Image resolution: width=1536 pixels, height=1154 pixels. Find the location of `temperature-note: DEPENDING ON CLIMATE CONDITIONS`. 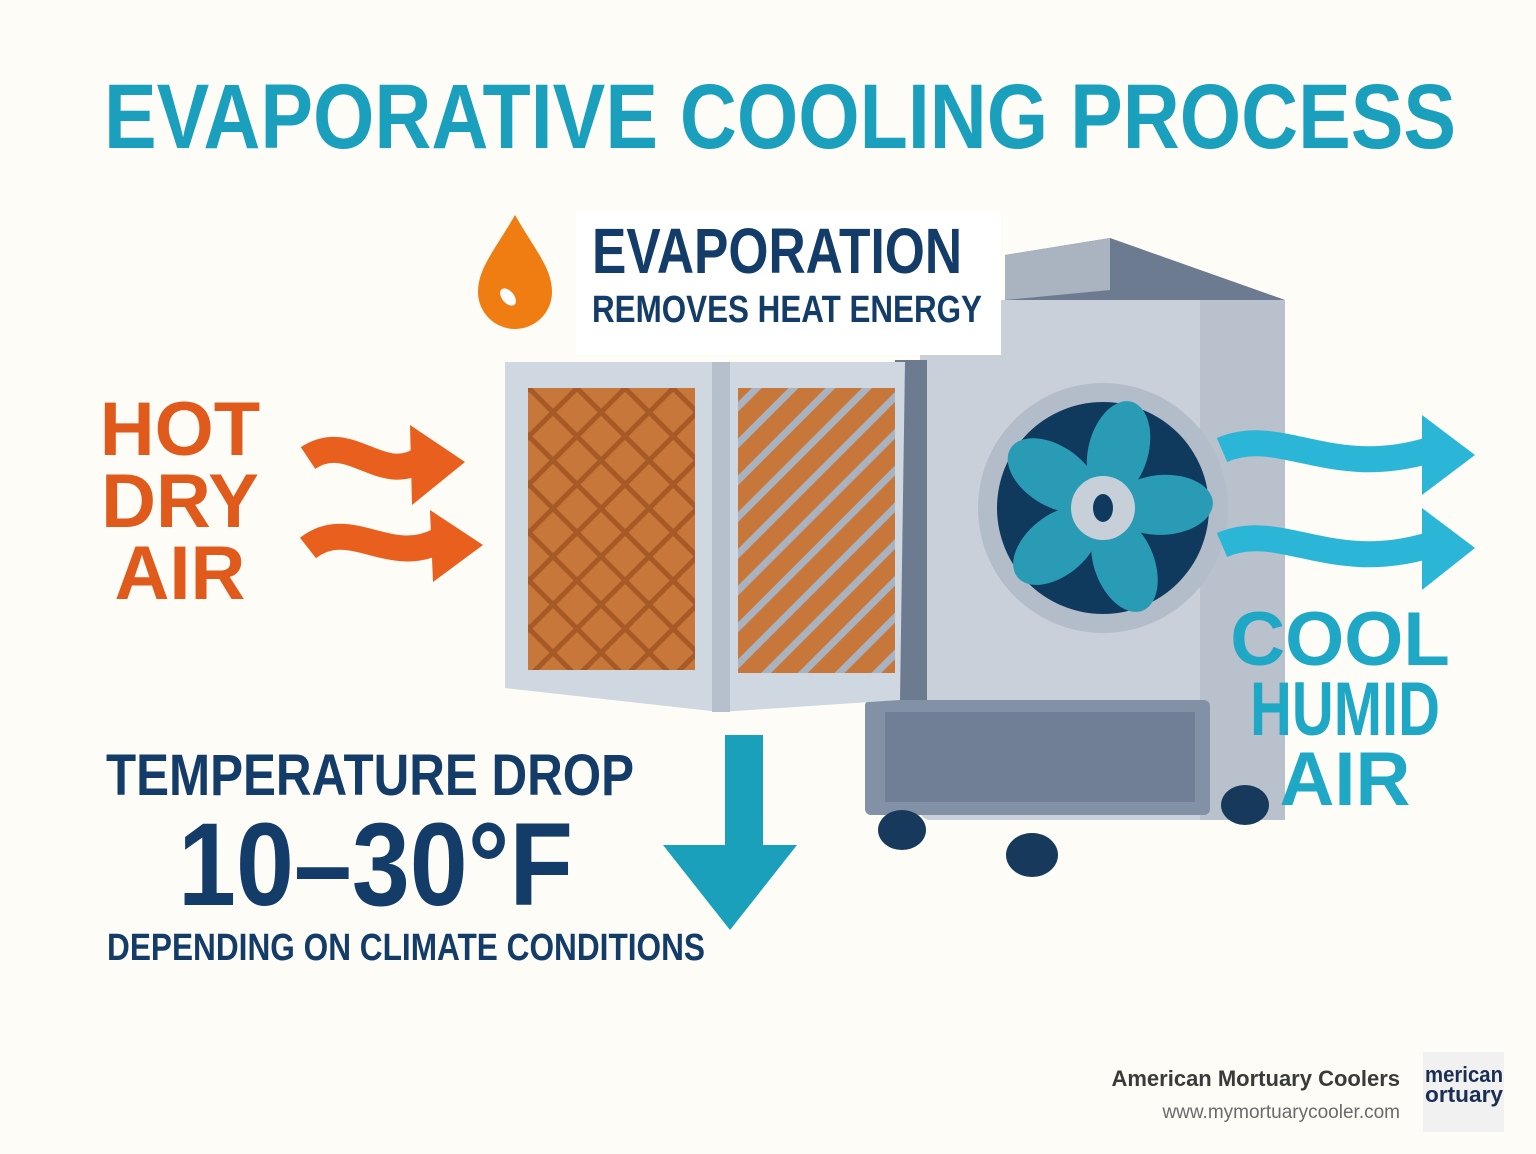

temperature-note: DEPENDING ON CLIMATE CONDITIONS is located at coordinates (406, 948).